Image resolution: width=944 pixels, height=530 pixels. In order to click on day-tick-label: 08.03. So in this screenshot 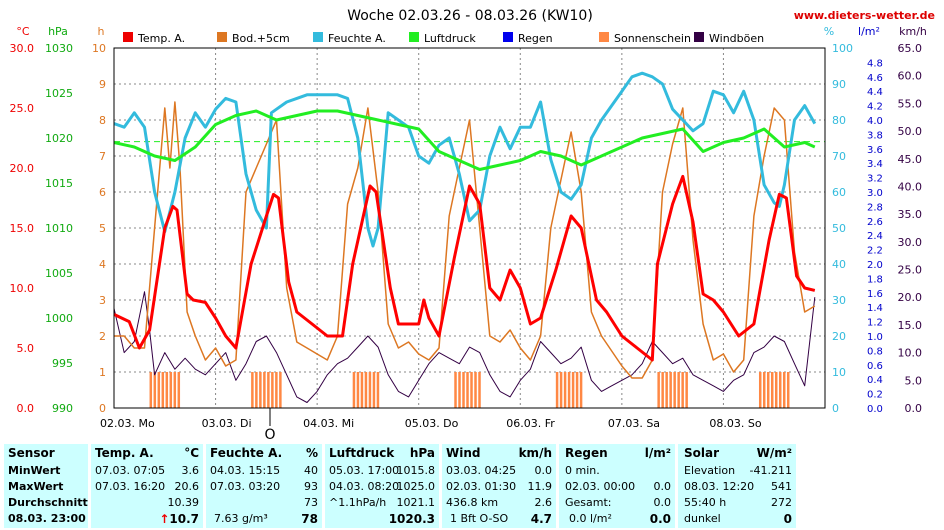, I will do `click(735, 423)`.